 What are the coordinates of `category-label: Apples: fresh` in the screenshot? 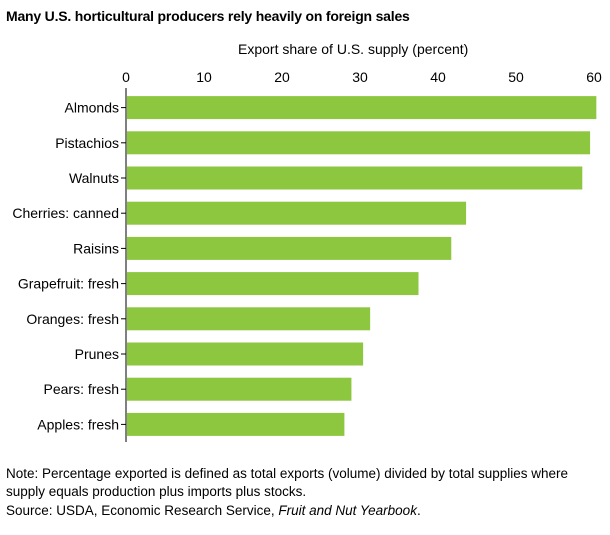 It's located at (78, 424).